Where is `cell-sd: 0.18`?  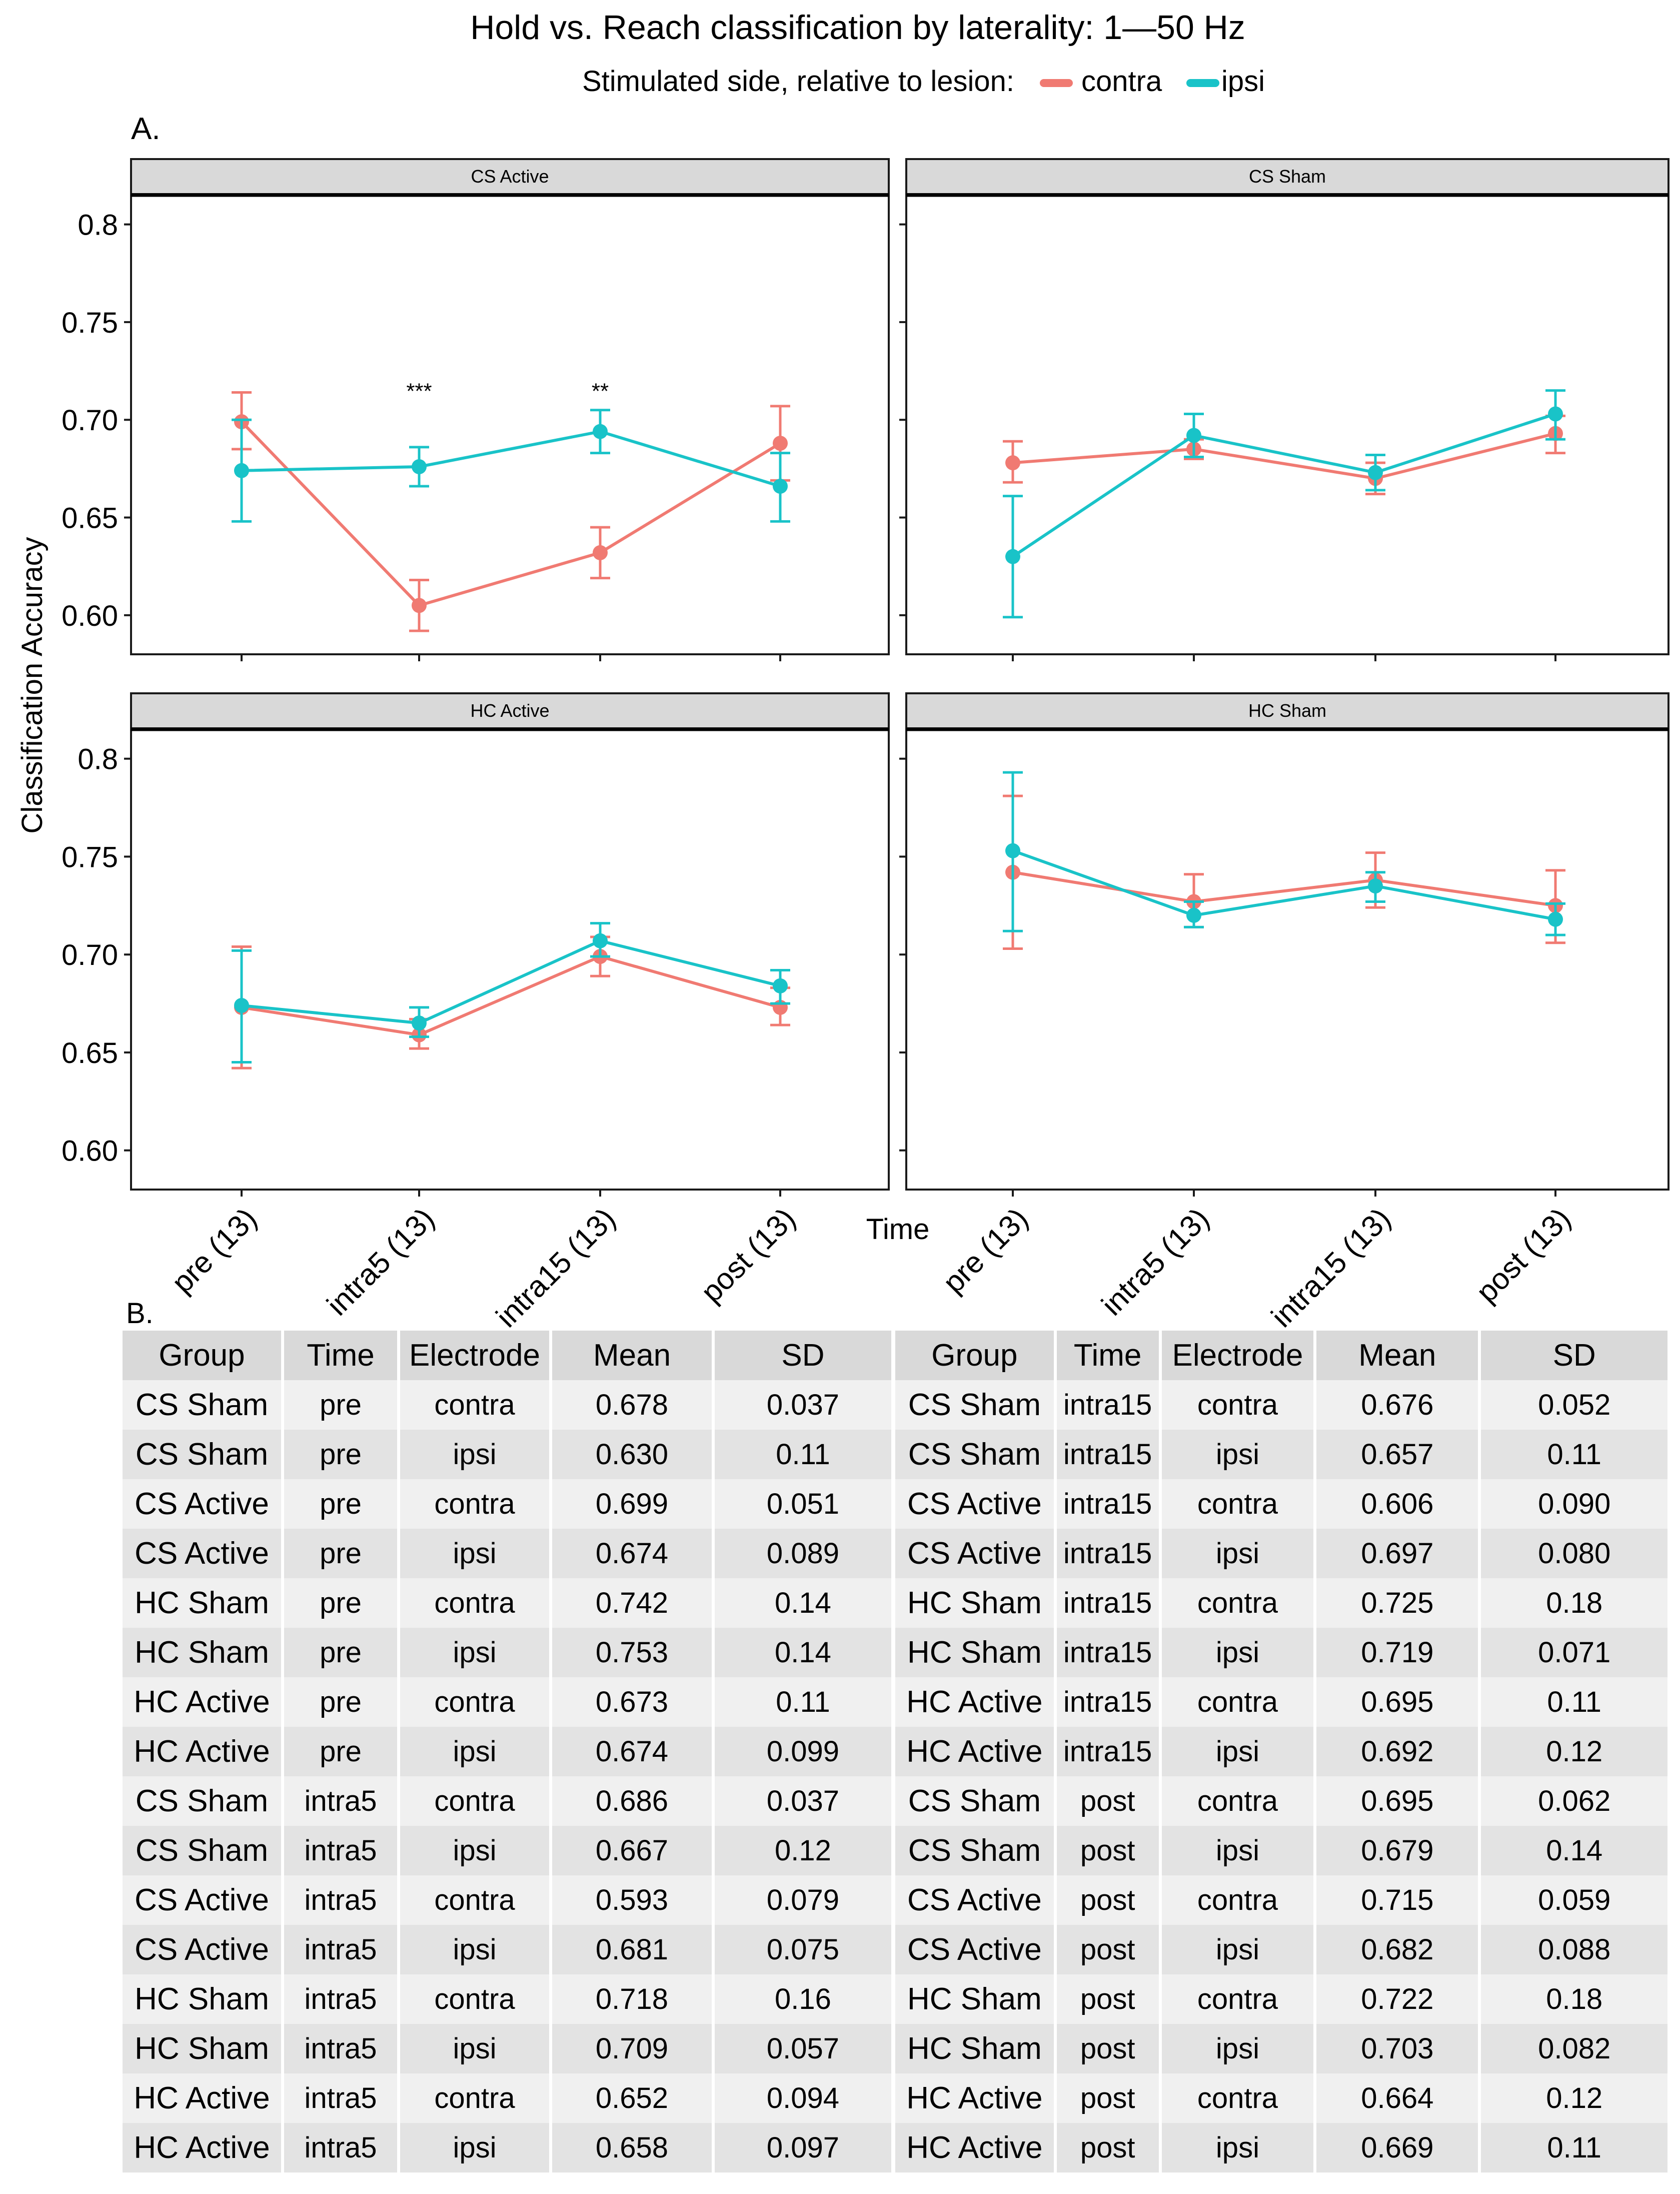
cell-sd: 0.18 is located at coordinates (1574, 1999).